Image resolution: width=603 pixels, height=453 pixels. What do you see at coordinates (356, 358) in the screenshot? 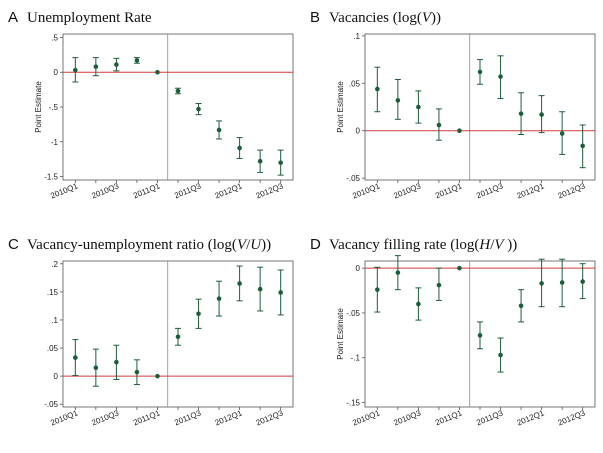
I see `y-tick-label: -.1` at bounding box center [356, 358].